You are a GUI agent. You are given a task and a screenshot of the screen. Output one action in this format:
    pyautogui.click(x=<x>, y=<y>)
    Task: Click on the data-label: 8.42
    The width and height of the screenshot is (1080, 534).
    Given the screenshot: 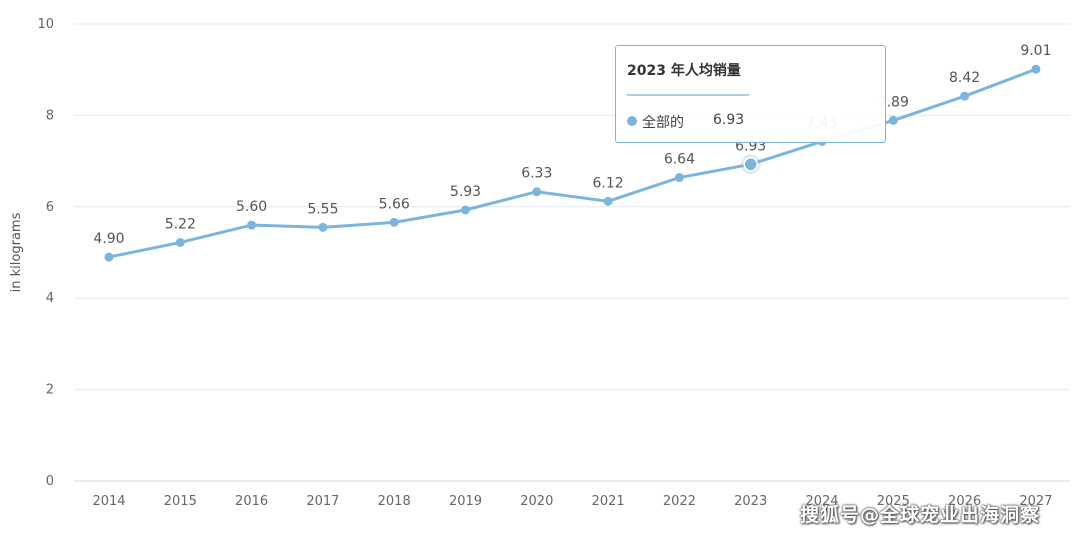 What is the action you would take?
    pyautogui.click(x=964, y=78)
    